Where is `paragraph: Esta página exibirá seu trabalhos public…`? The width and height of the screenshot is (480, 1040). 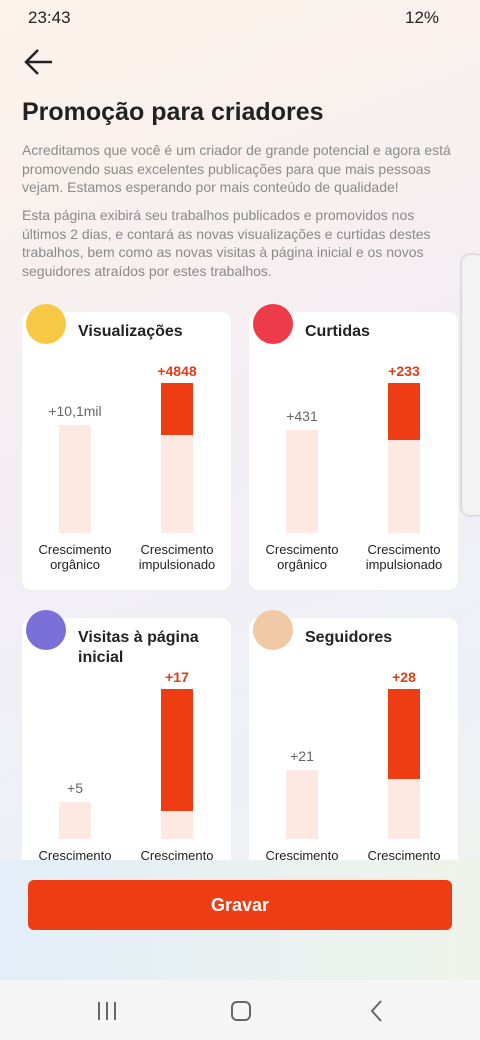 paragraph: Esta página exibirá seu trabalhos public… is located at coordinates (226, 243).